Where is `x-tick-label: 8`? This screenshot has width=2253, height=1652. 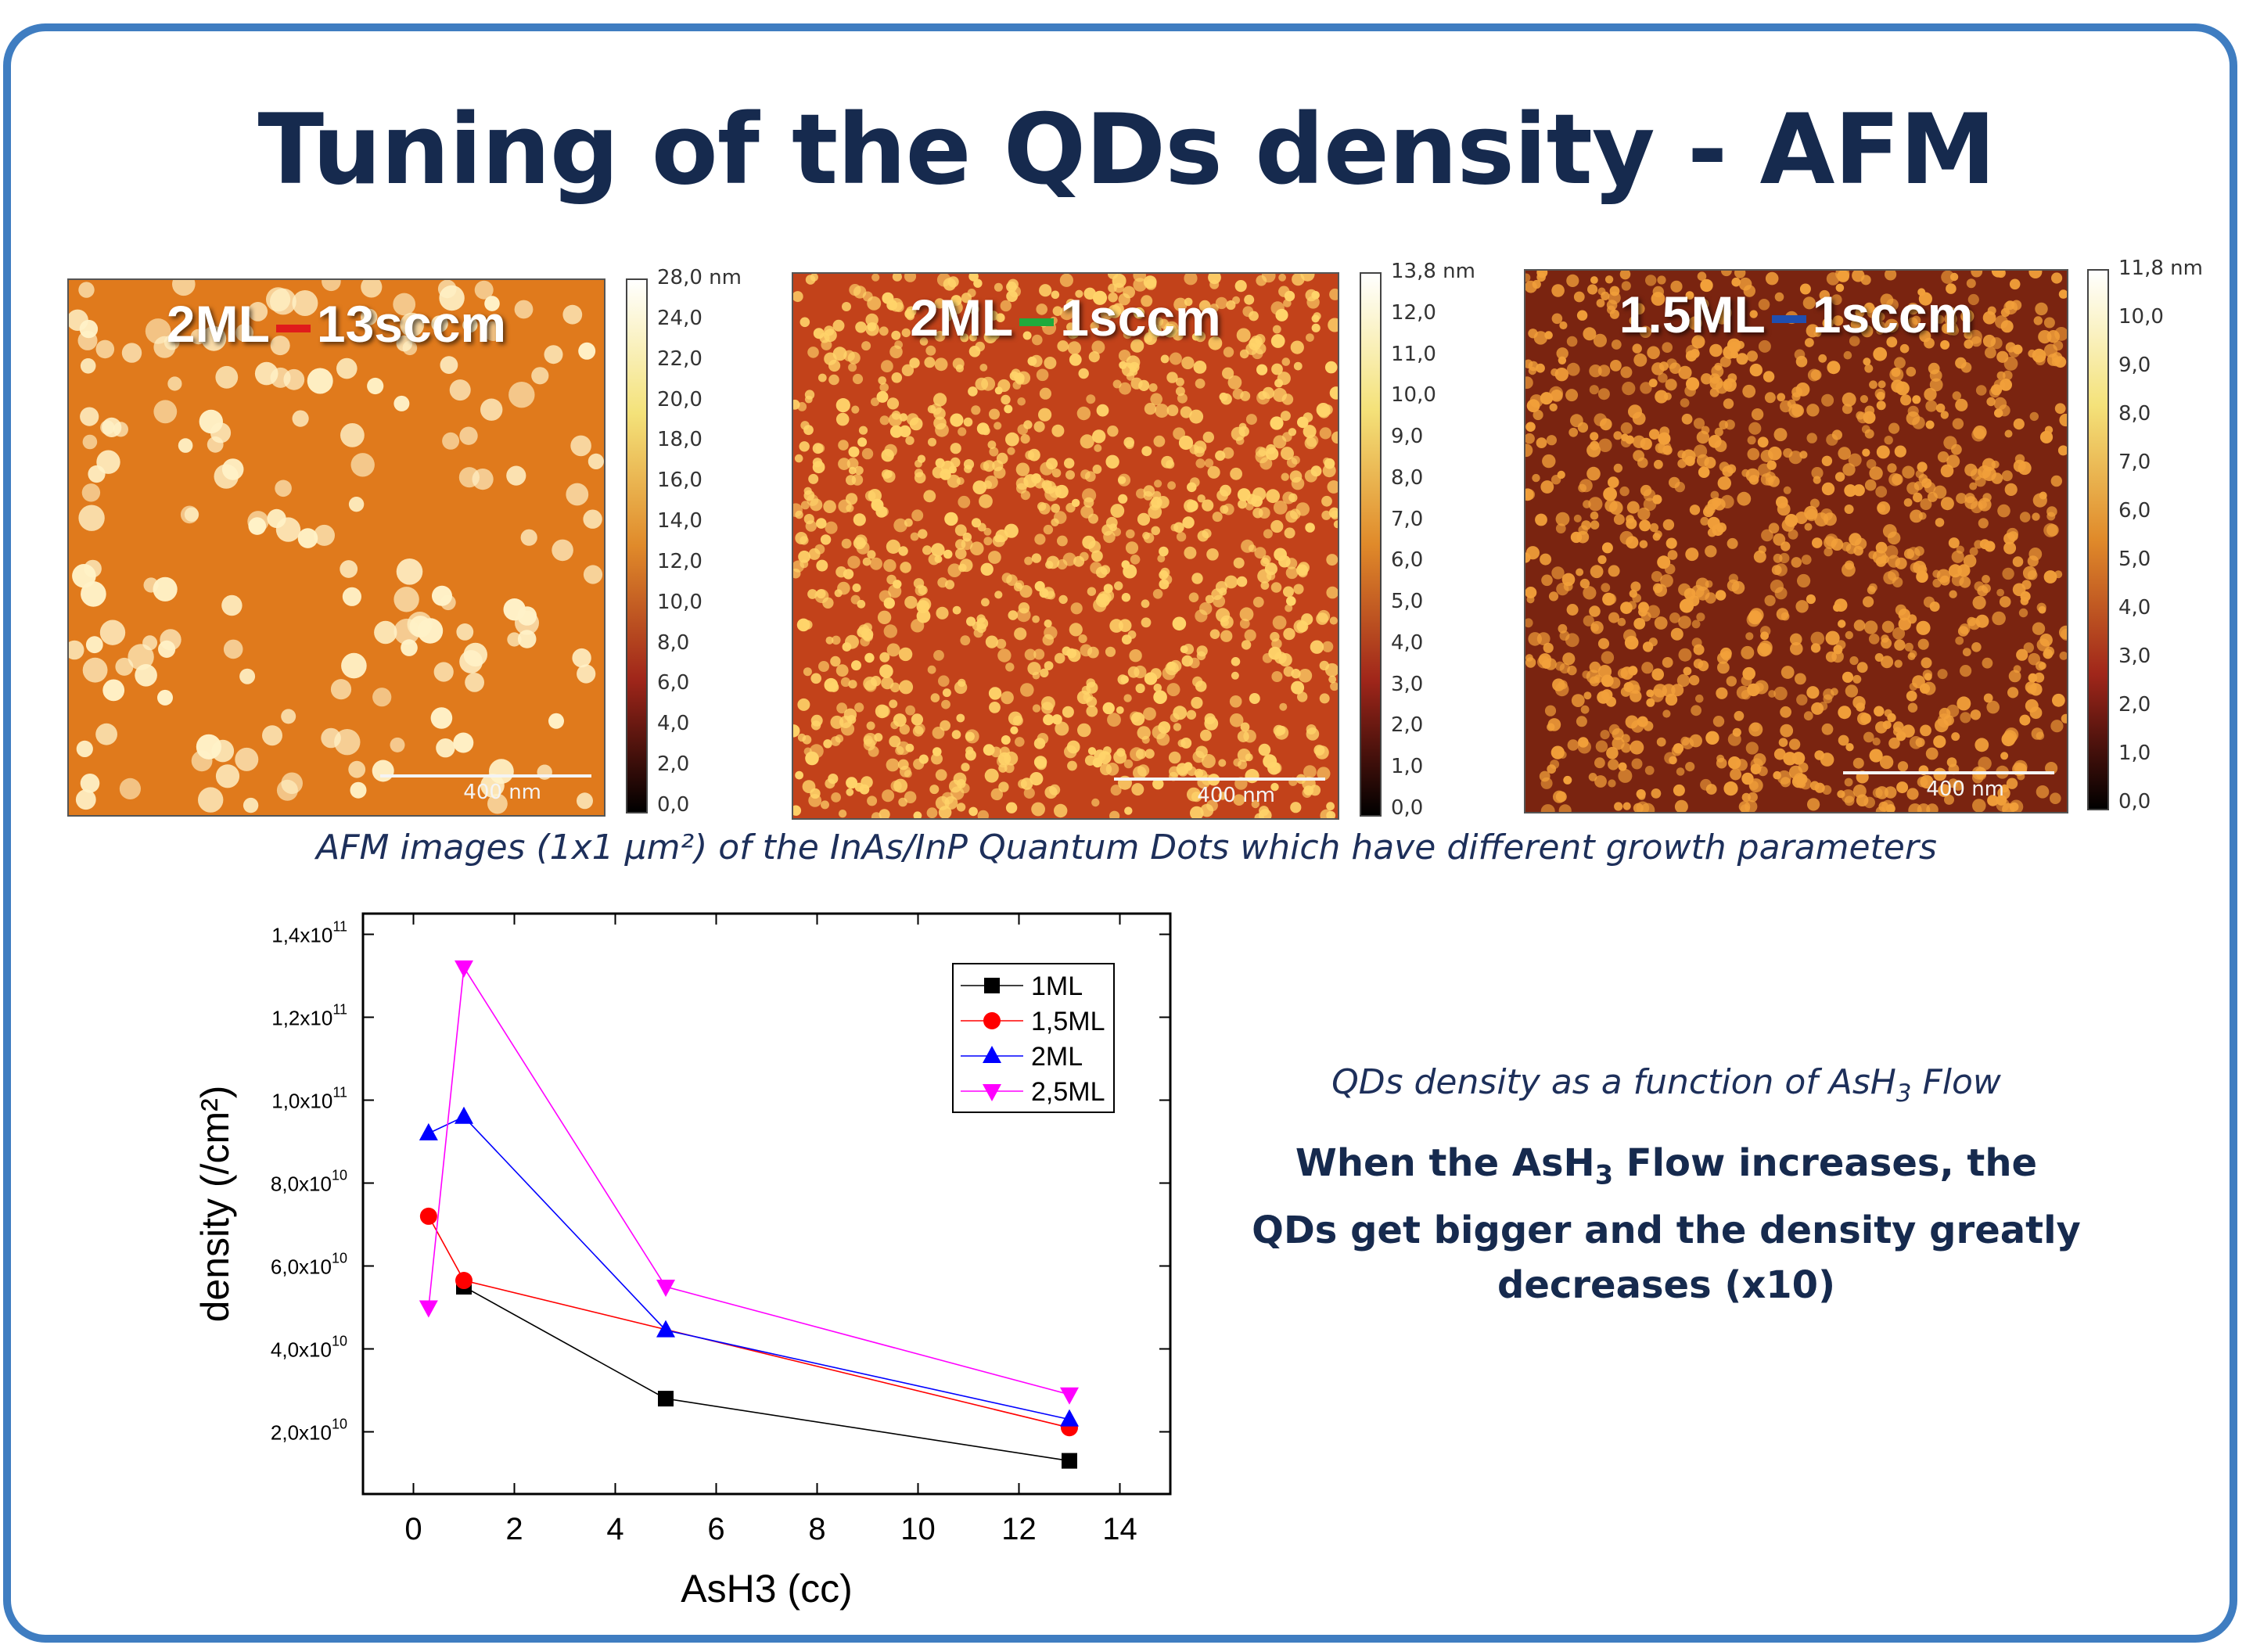 x-tick-label: 8 is located at coordinates (817, 1529).